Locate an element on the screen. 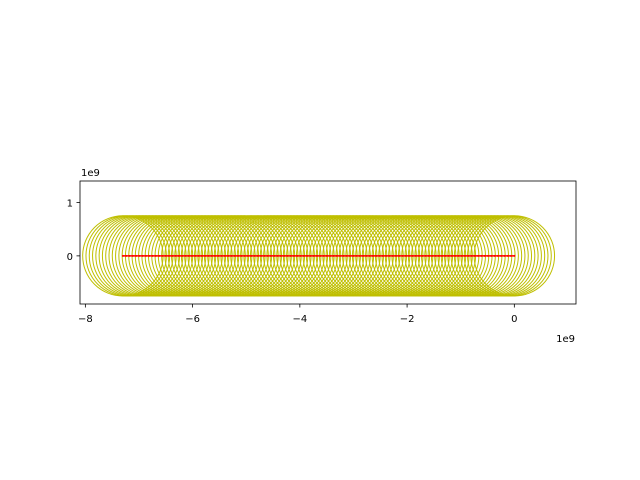 This screenshot has width=640, height=480. y-tick-label: 0 is located at coordinates (70, 257).